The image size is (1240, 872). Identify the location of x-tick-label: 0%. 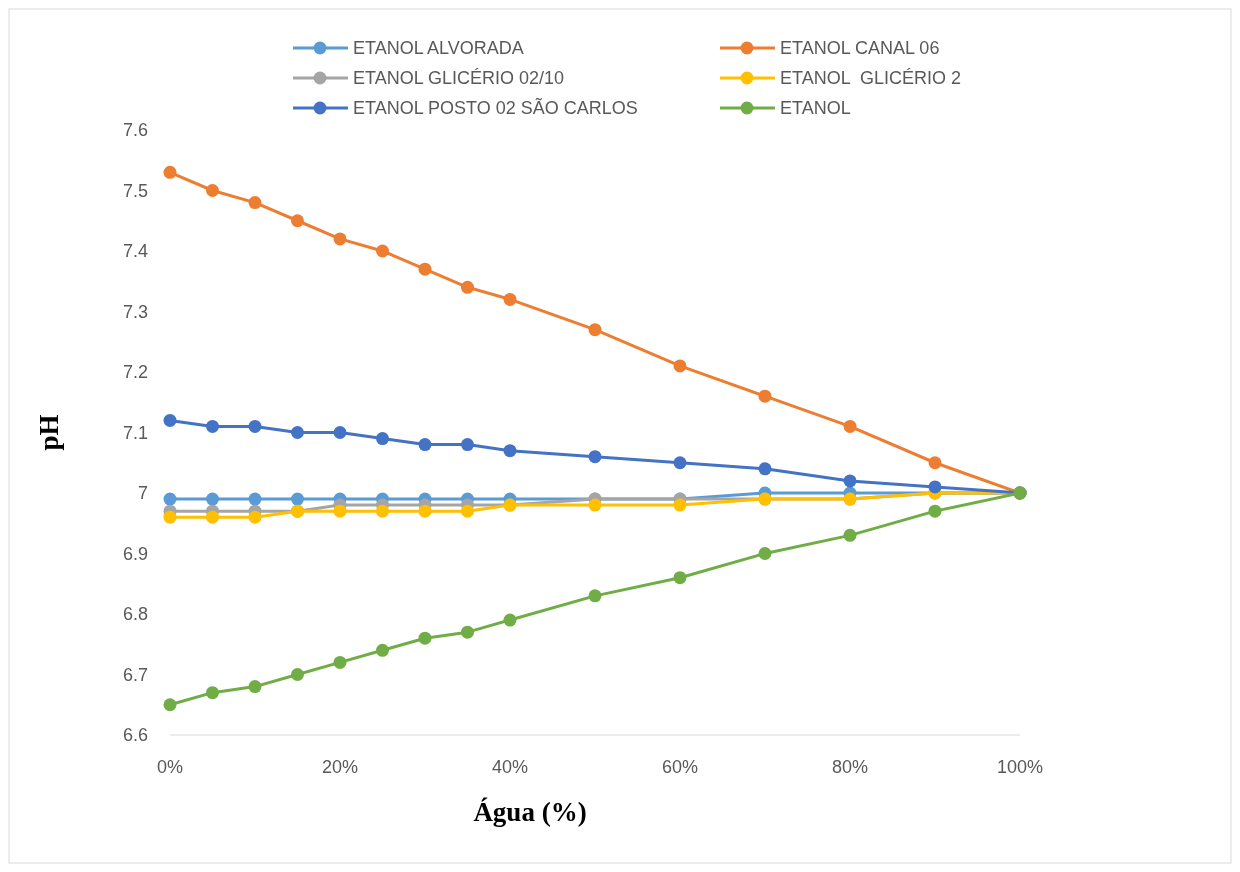
(170, 767).